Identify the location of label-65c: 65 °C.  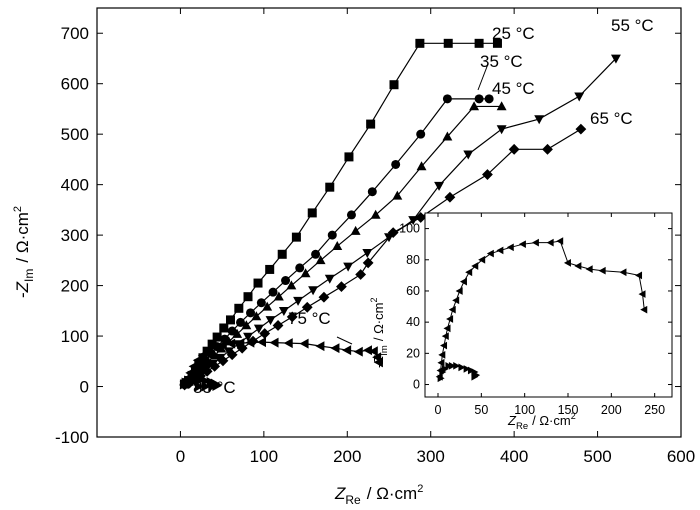
(611, 118).